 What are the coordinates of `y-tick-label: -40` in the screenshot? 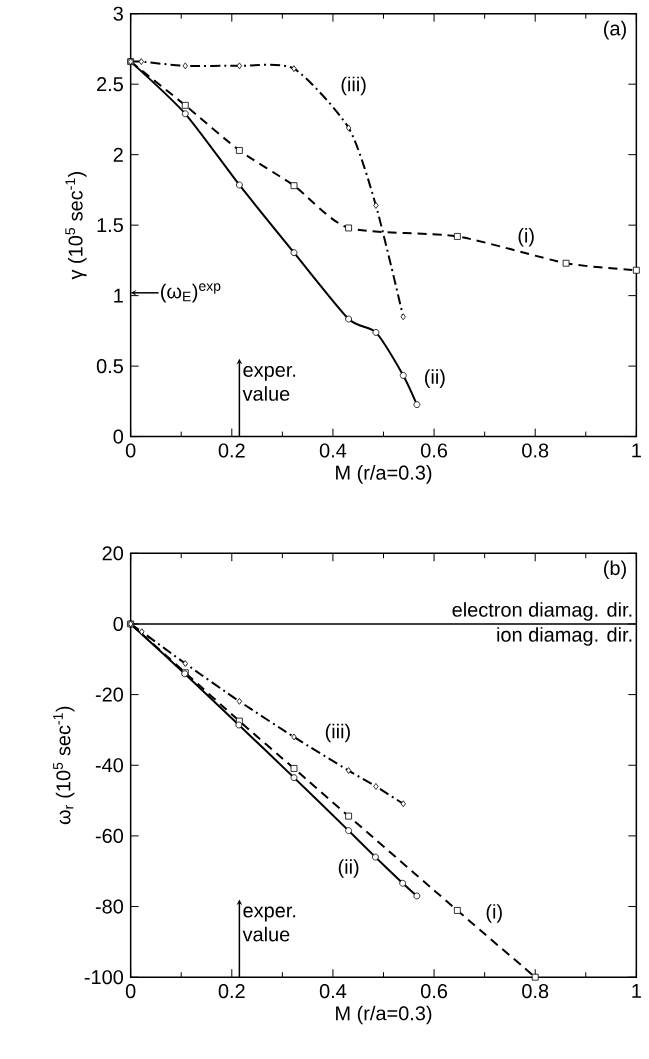 It's located at (110, 765).